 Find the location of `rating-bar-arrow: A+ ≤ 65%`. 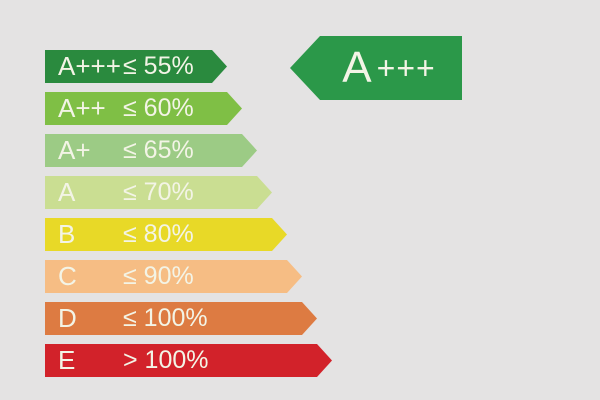

rating-bar-arrow: A+ ≤ 65% is located at coordinates (151, 150).